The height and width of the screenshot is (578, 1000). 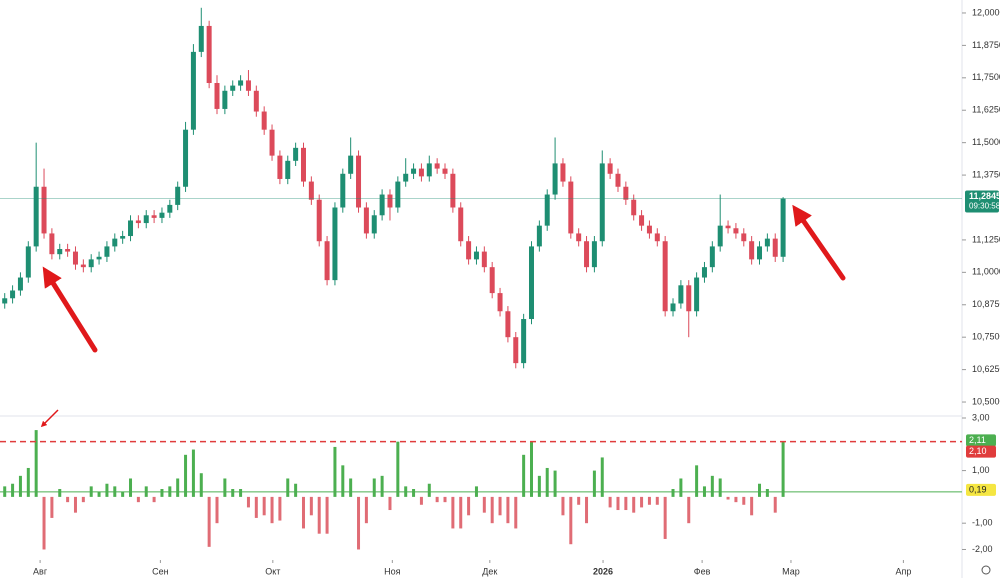 What do you see at coordinates (986, 369) in the screenshot?
I see `y-tick-label: 10,6250` at bounding box center [986, 369].